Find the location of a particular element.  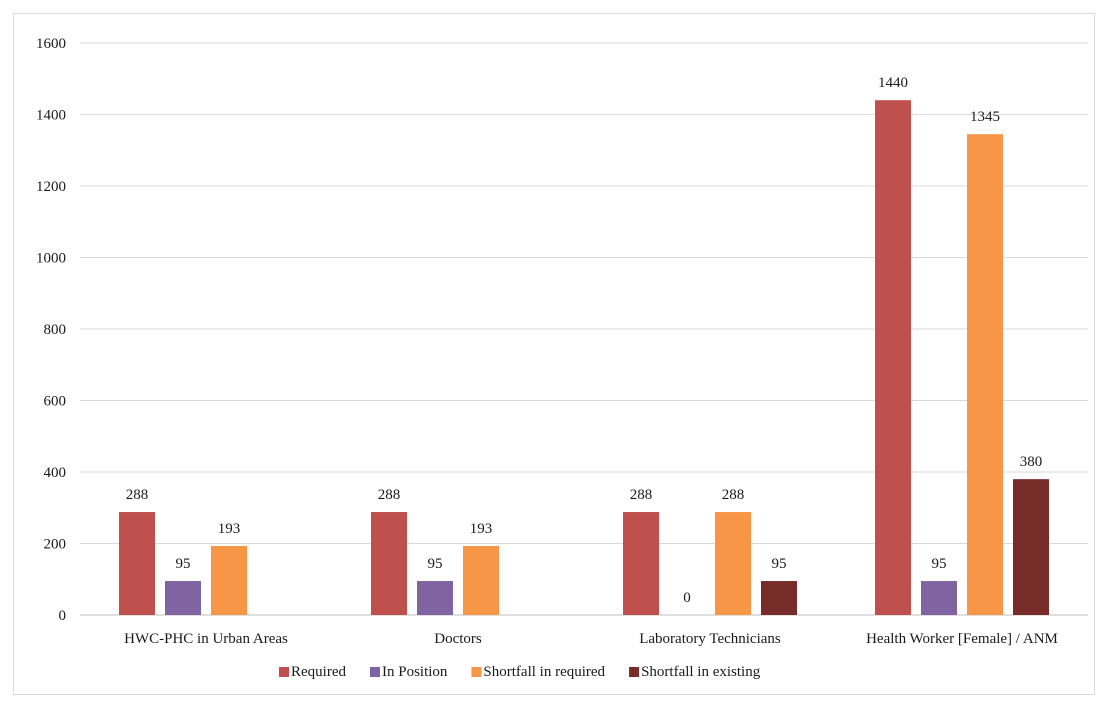

y-tick-label: 400 is located at coordinates (55, 473).